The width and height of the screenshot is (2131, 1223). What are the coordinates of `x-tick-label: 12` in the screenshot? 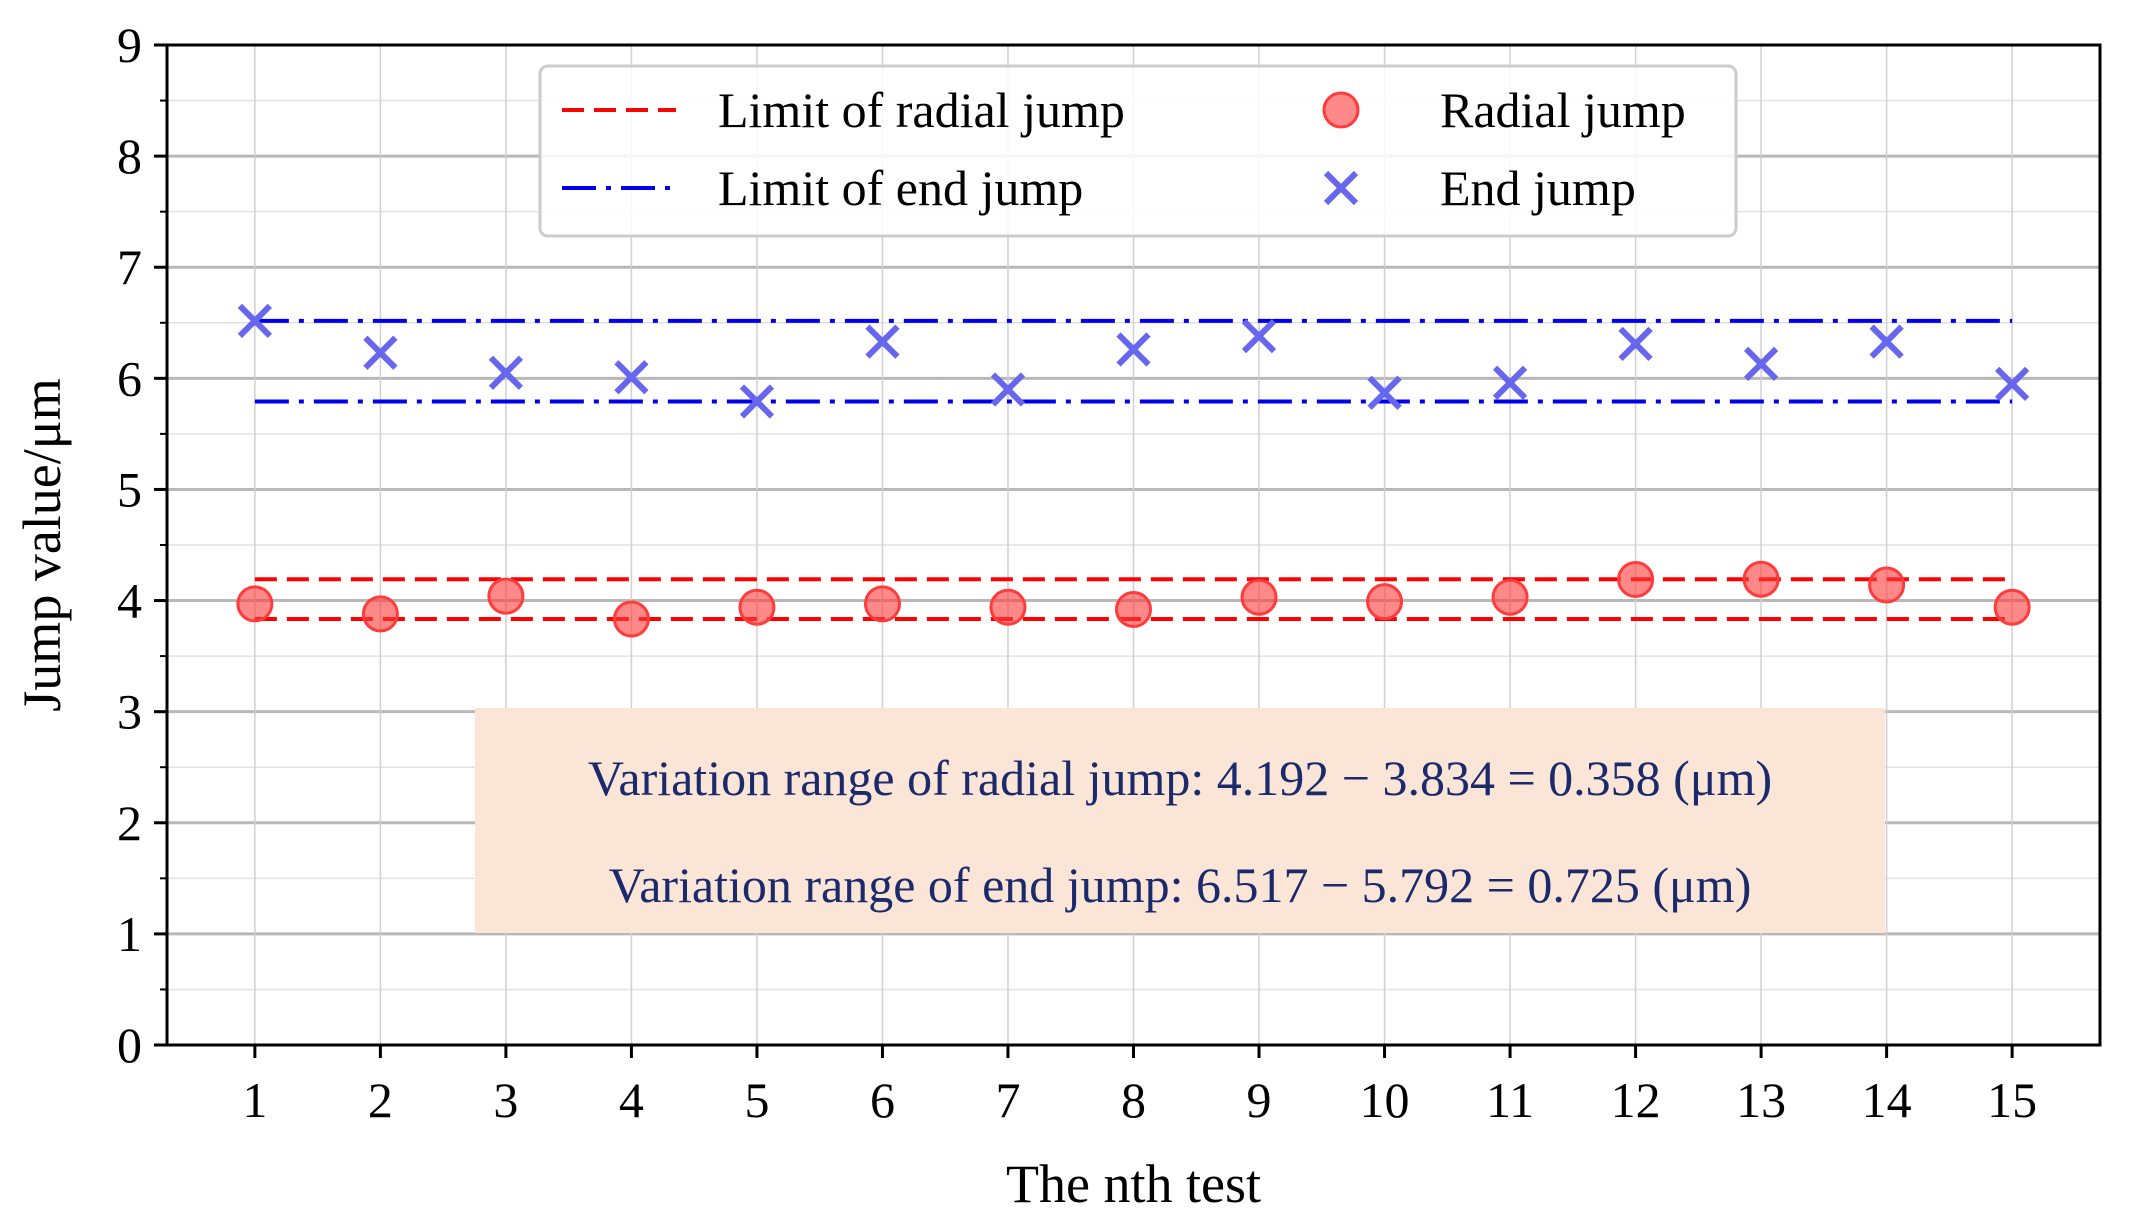 It's located at (1636, 1100).